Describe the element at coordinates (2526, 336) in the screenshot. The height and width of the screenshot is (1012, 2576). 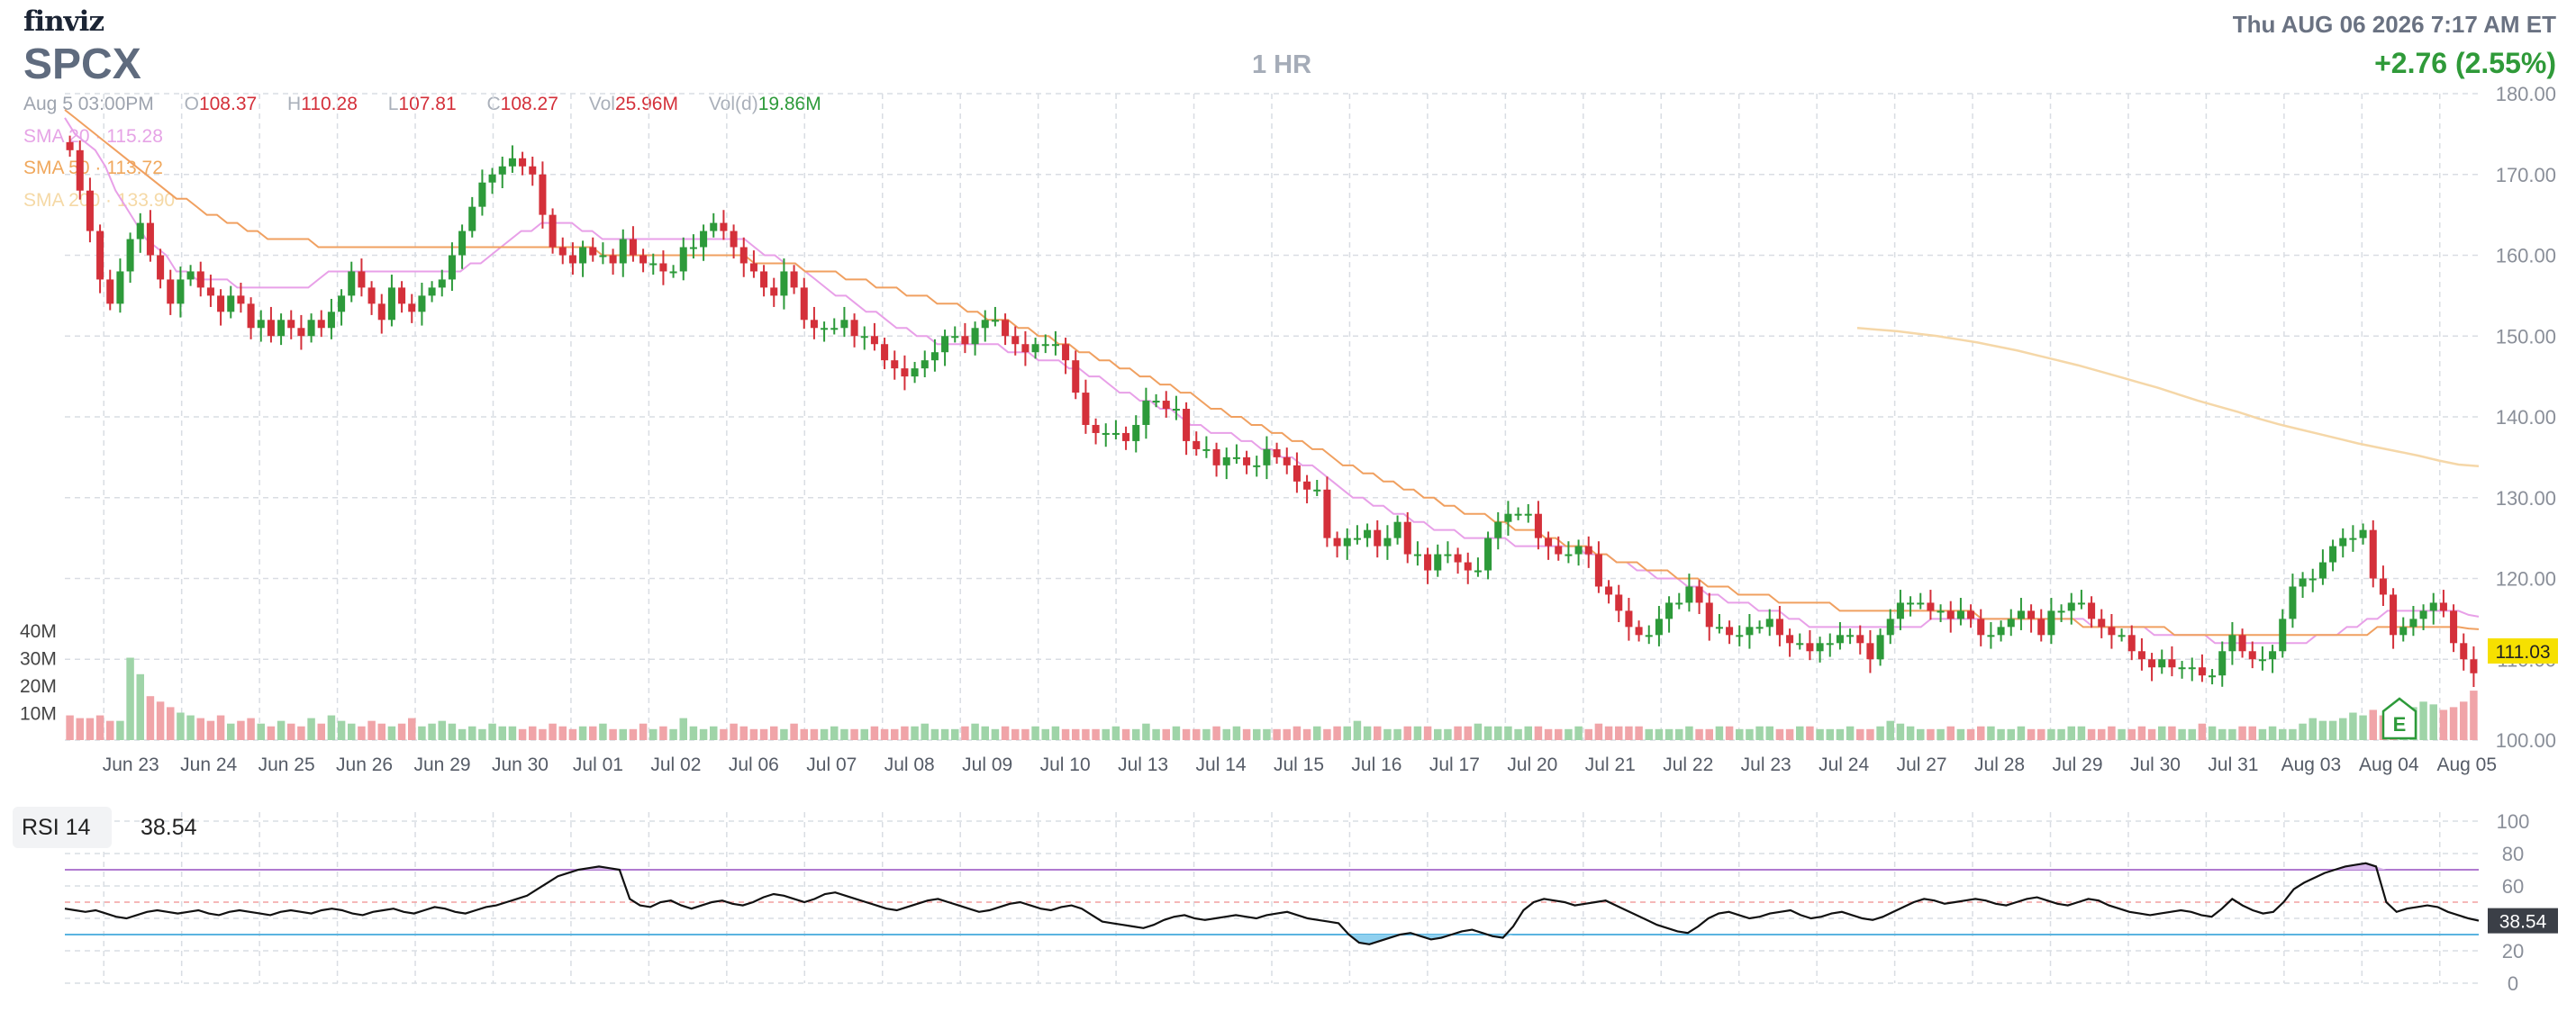
I see `y-tick-label: 150.00` at that location.